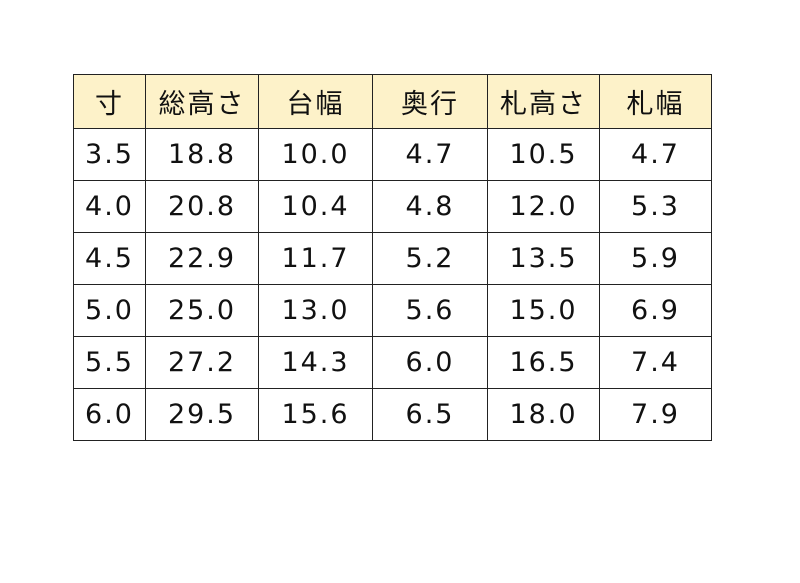 This screenshot has width=800, height=583. Describe the element at coordinates (655, 101) in the screenshot. I see `header-cell: 札幅` at that location.